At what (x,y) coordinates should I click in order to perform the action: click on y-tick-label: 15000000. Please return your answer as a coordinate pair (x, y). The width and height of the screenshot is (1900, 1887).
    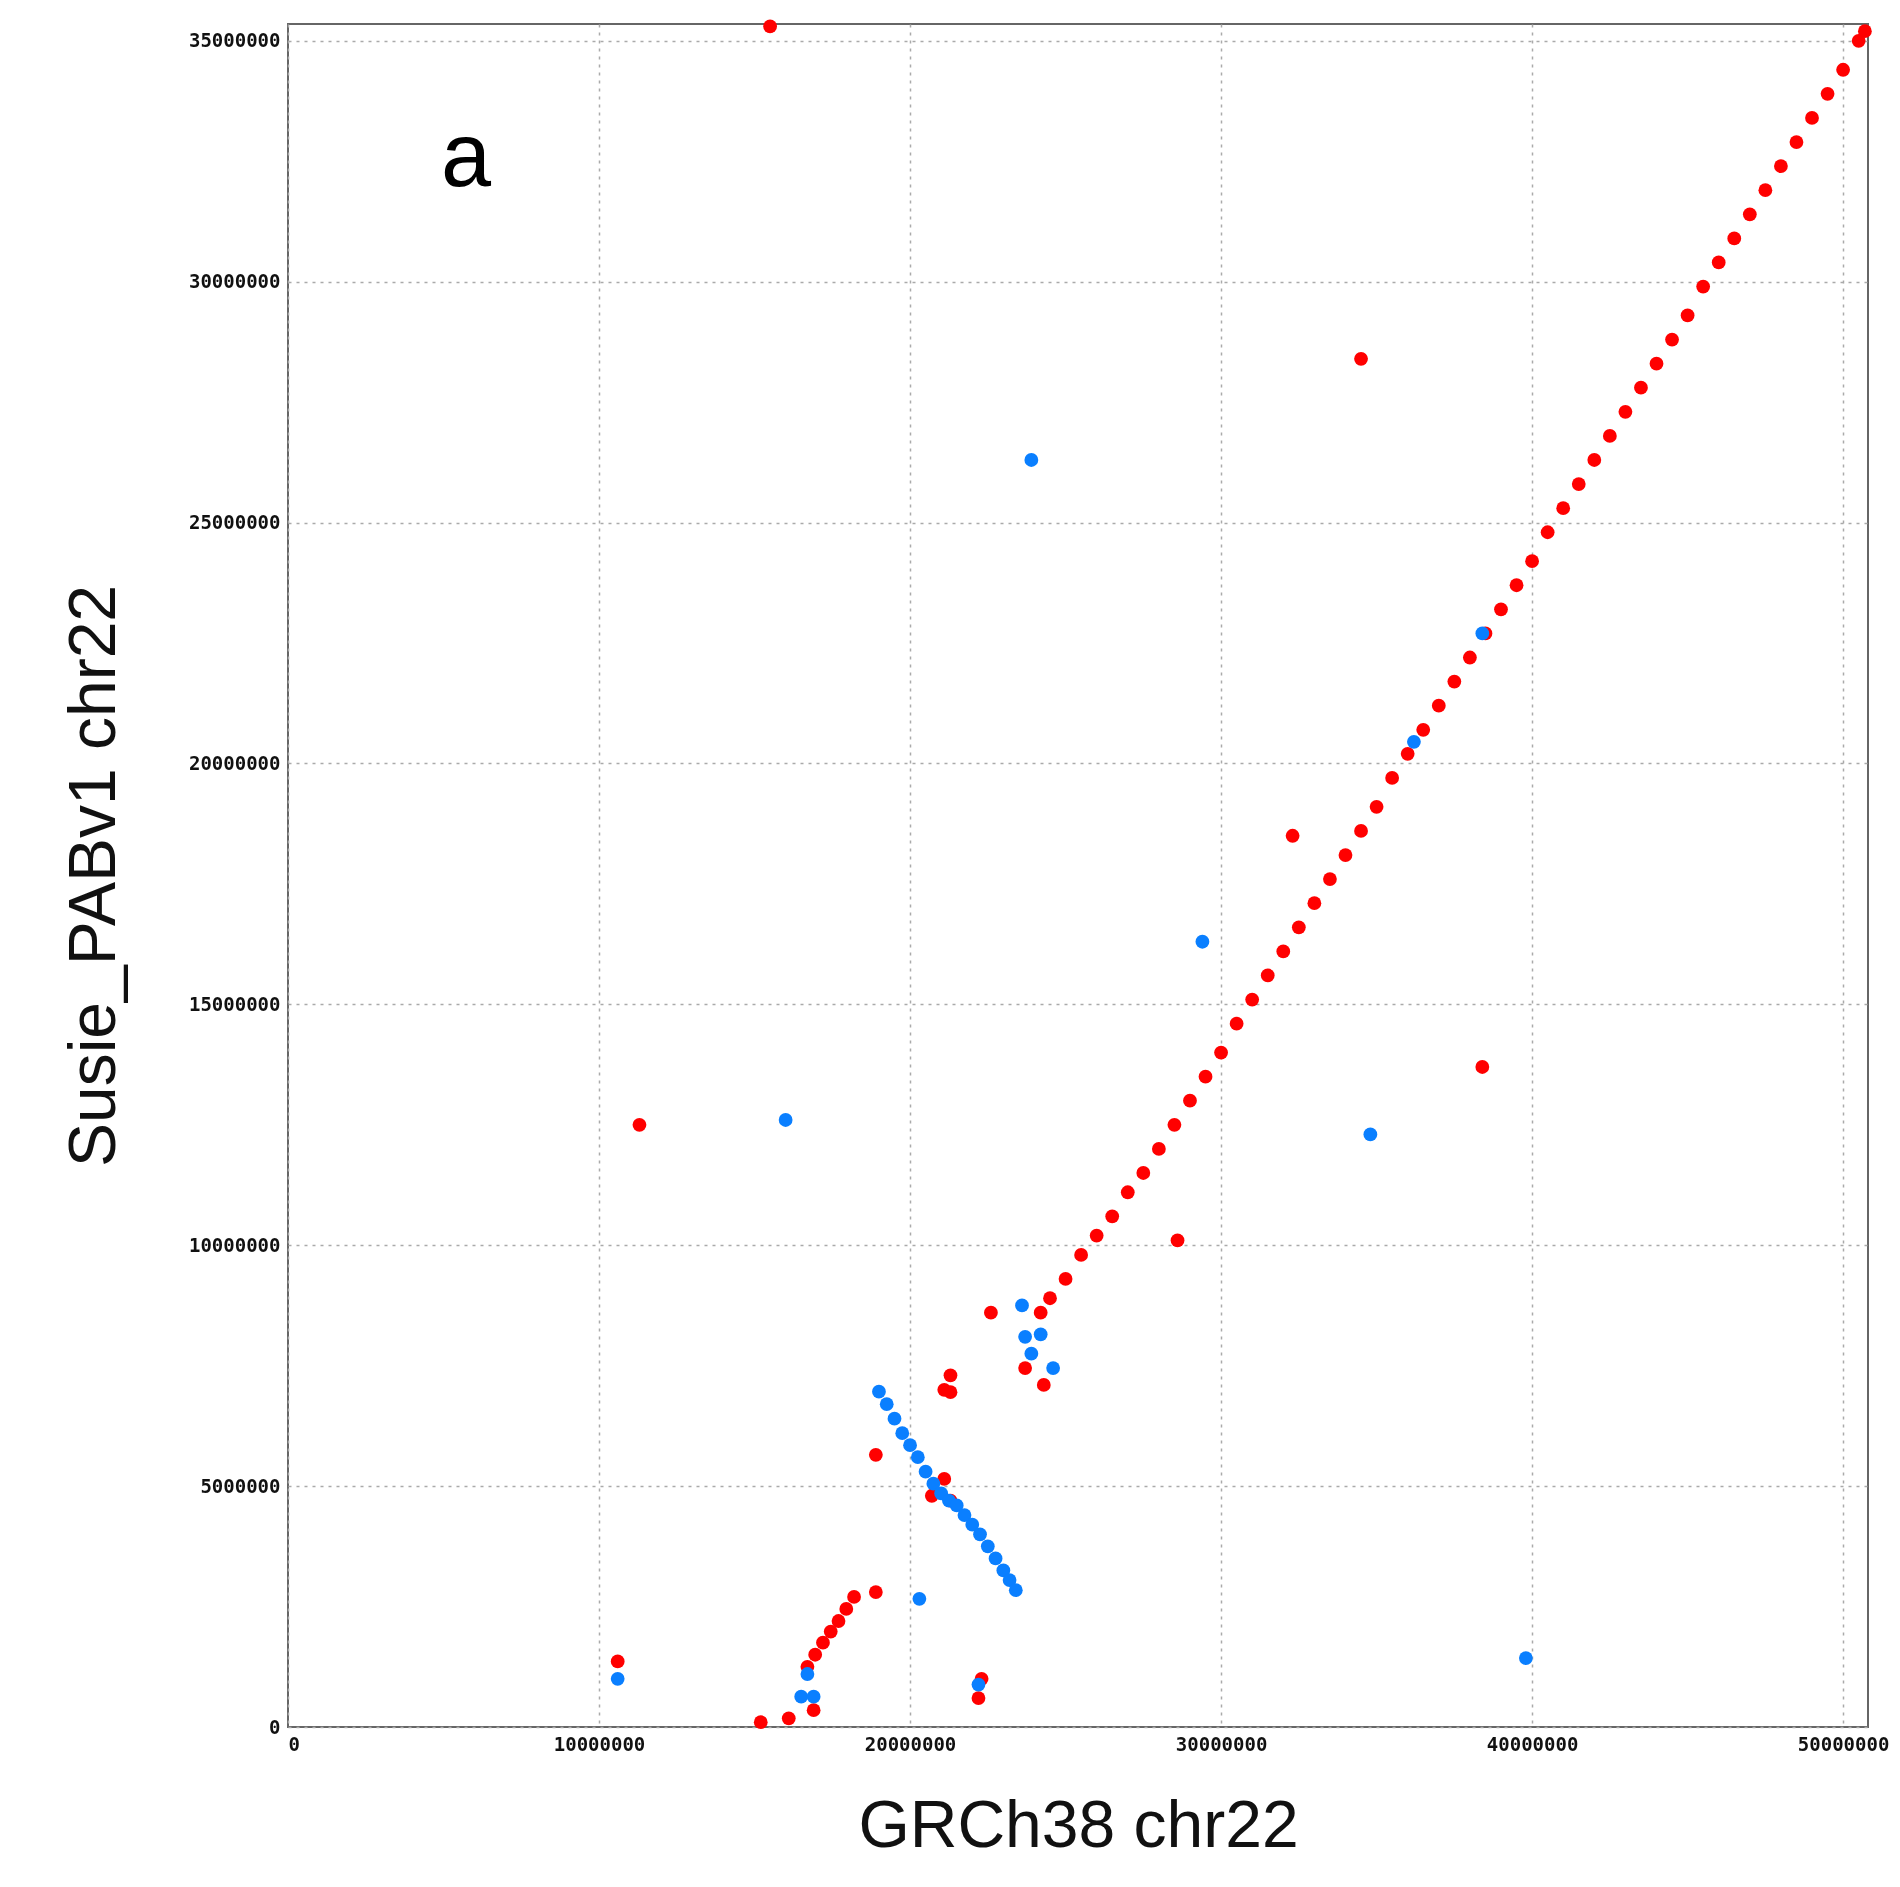
    Looking at the image, I should click on (234, 1003).